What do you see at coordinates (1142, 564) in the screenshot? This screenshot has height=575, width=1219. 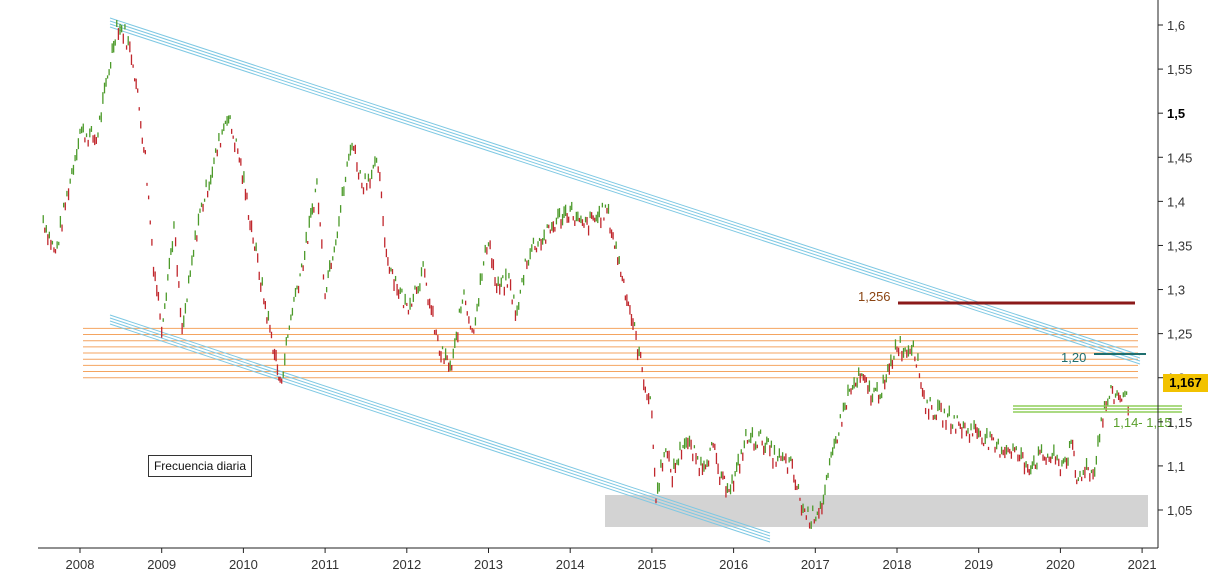 I see `x-tick-label: 2021` at bounding box center [1142, 564].